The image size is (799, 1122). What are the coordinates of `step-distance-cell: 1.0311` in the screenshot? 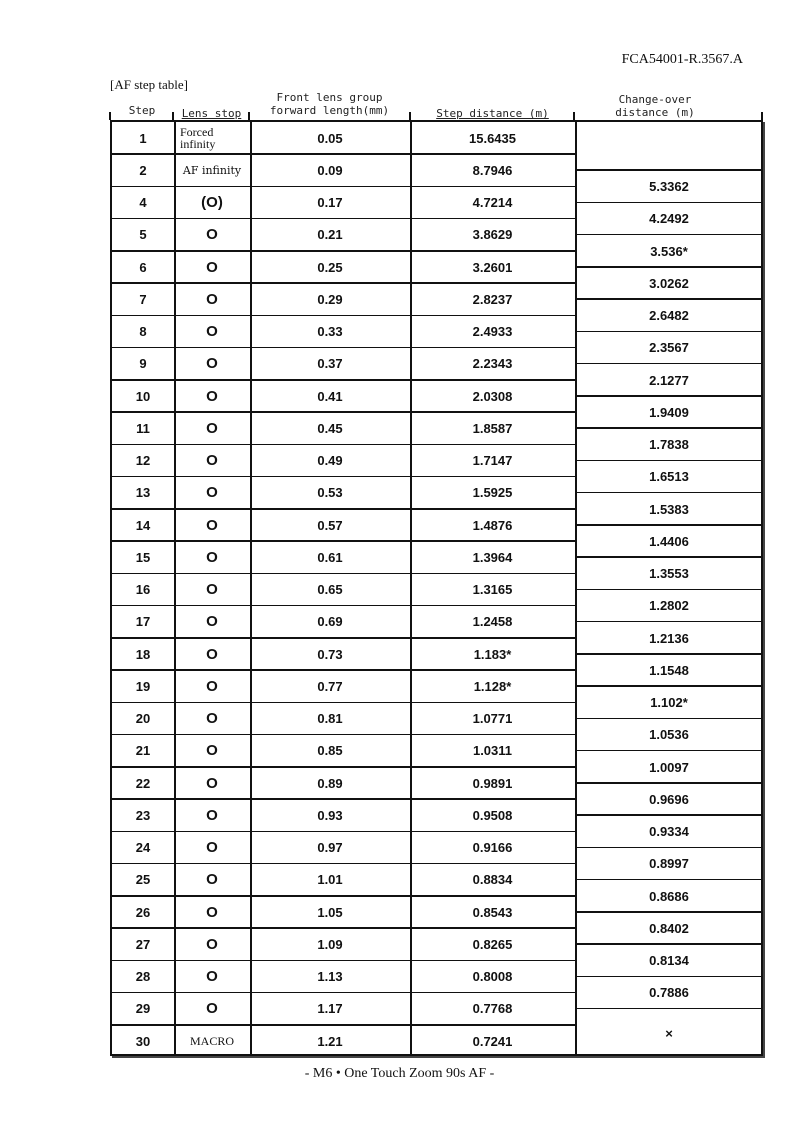 It's located at (492, 751).